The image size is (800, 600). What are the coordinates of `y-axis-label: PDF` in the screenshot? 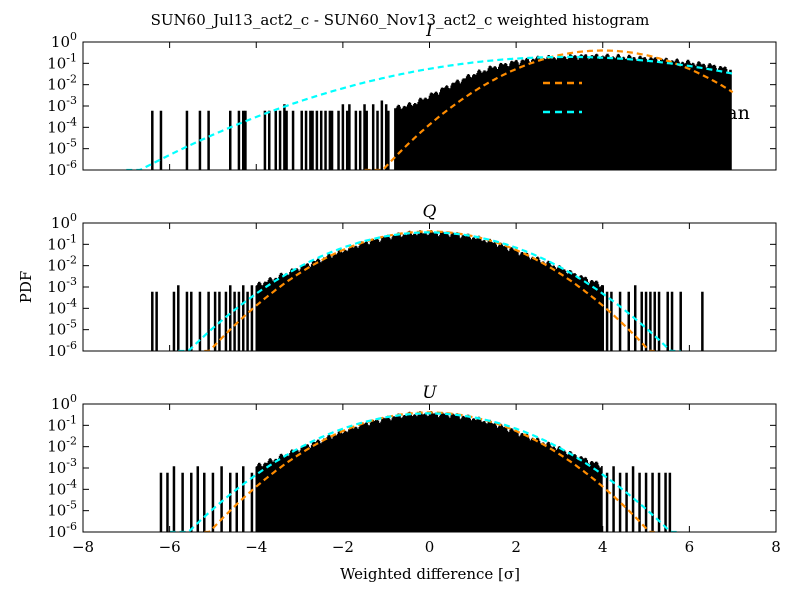 It's located at (26, 287).